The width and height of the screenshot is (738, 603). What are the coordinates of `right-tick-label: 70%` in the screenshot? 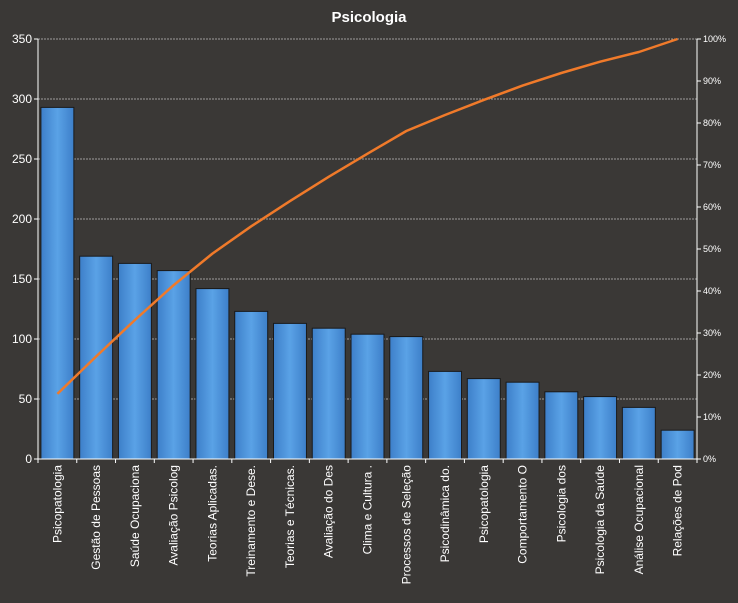 It's located at (712, 165).